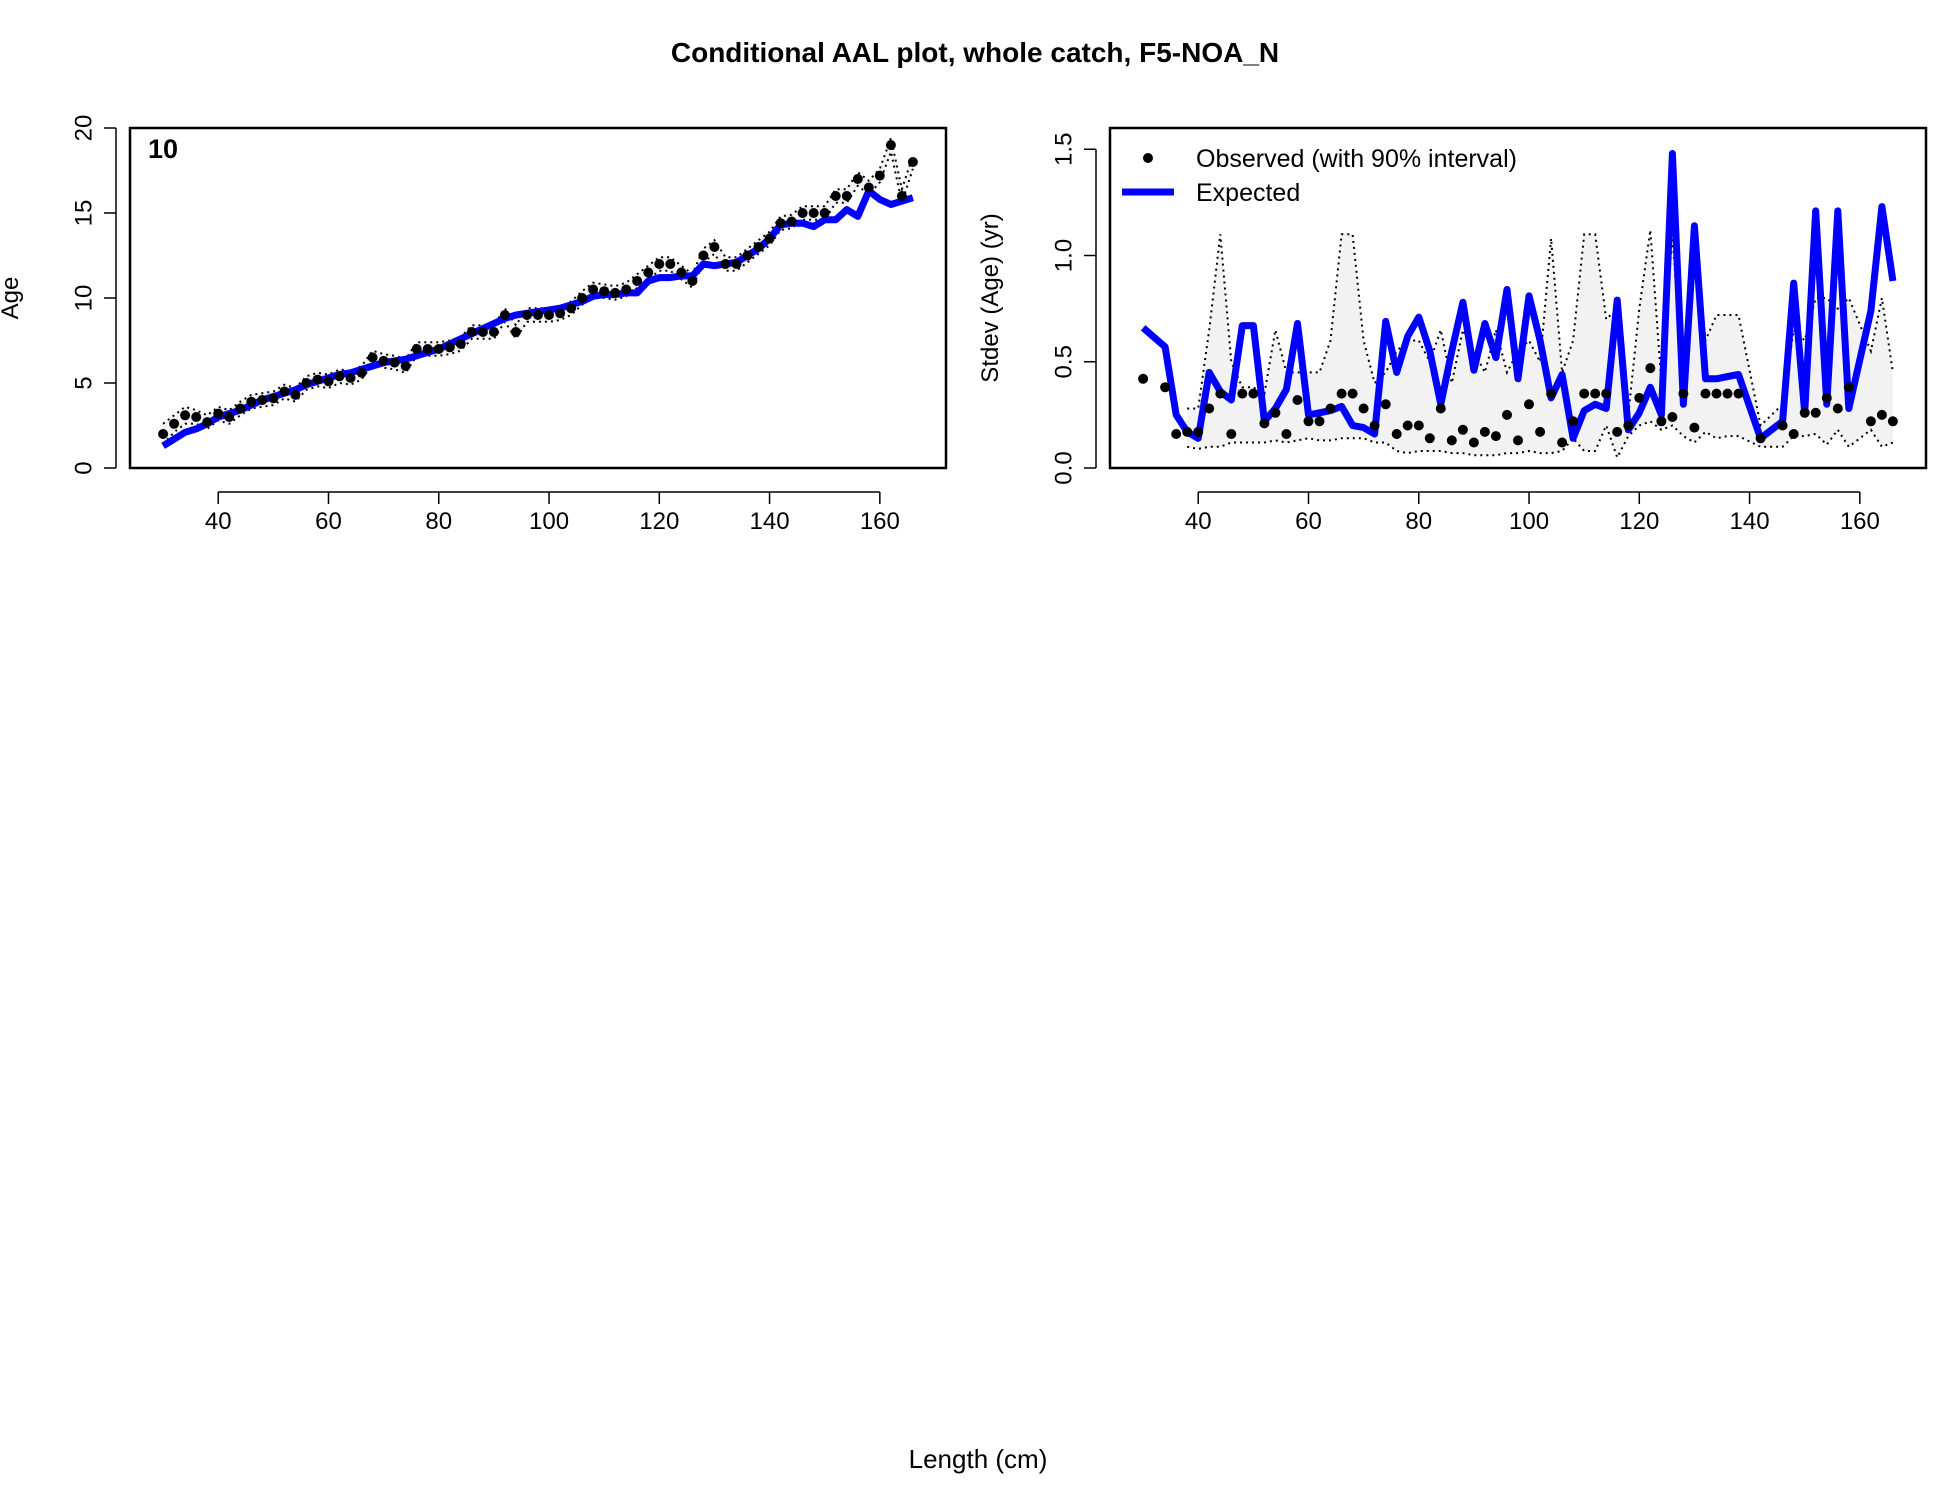 The width and height of the screenshot is (1950, 1500). I want to click on legend-expected-label: Expected, so click(1248, 193).